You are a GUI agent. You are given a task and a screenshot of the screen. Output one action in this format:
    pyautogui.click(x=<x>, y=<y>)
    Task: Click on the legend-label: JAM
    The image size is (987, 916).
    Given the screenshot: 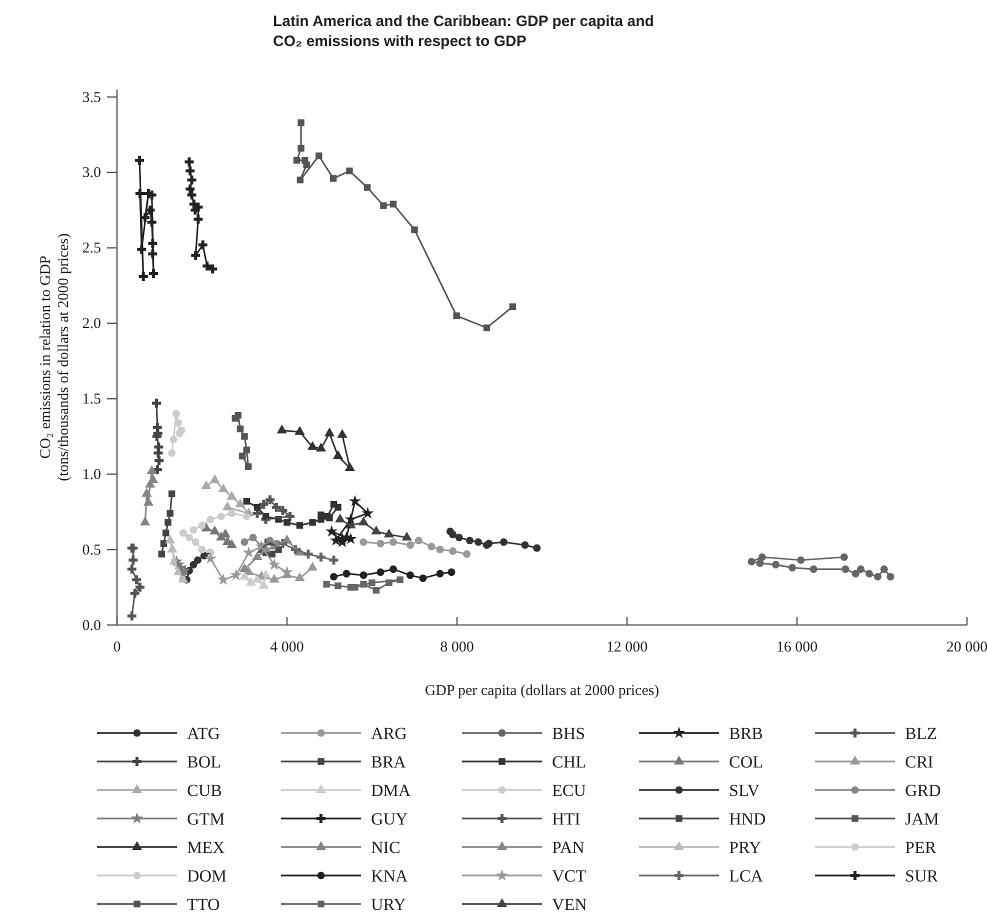 What is the action you would take?
    pyautogui.click(x=922, y=819)
    